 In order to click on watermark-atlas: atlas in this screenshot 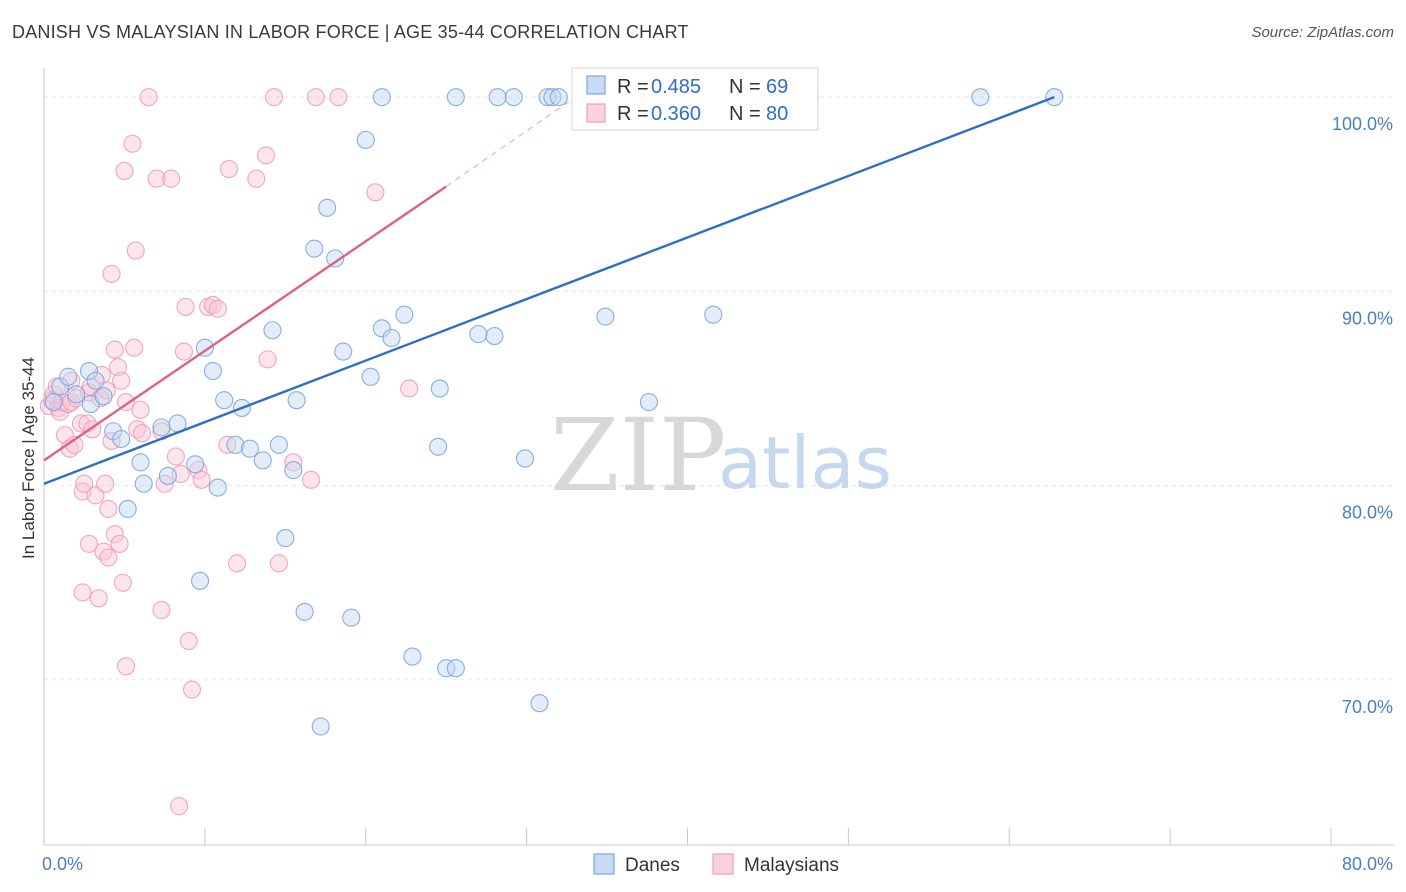, I will do `click(805, 463)`.